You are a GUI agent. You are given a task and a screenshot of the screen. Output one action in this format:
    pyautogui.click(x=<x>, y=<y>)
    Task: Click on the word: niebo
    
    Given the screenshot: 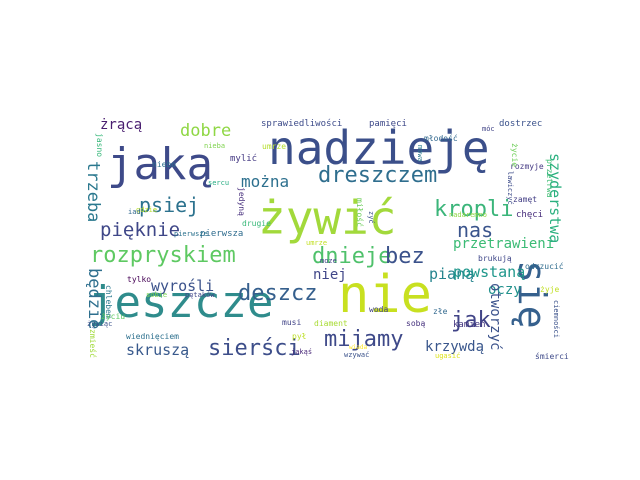 What is the action you would take?
    pyautogui.click(x=164, y=164)
    